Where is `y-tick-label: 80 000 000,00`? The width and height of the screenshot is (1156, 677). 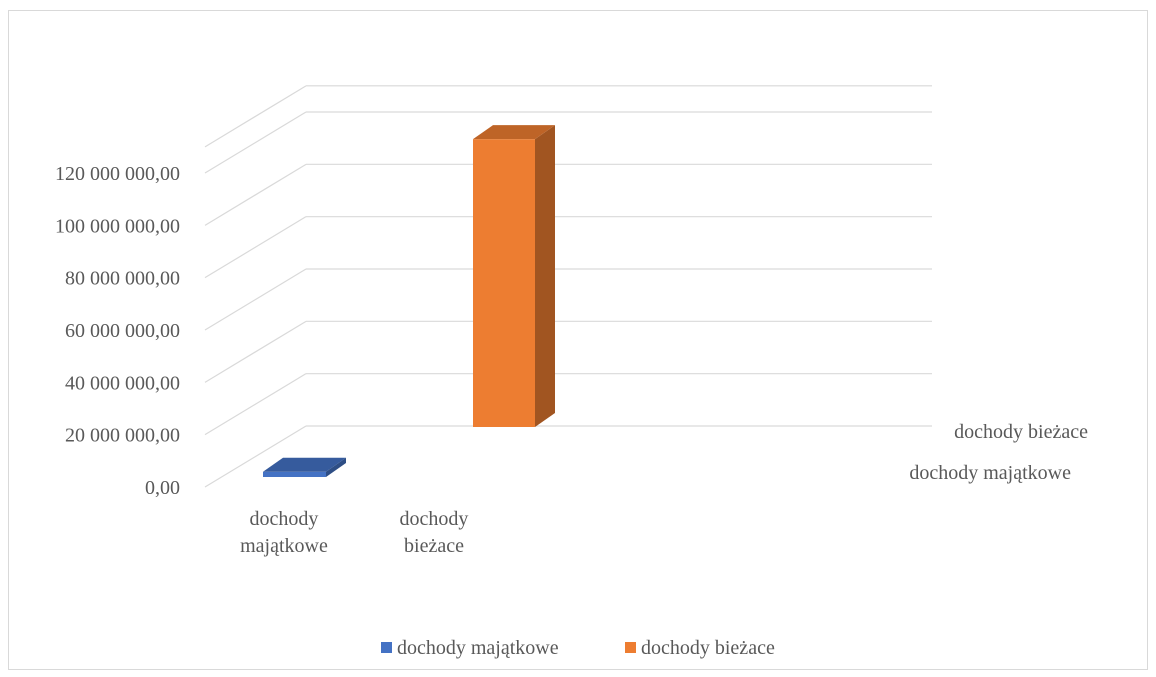
y-tick-label: 80 000 000,00 is located at coordinates (122, 279).